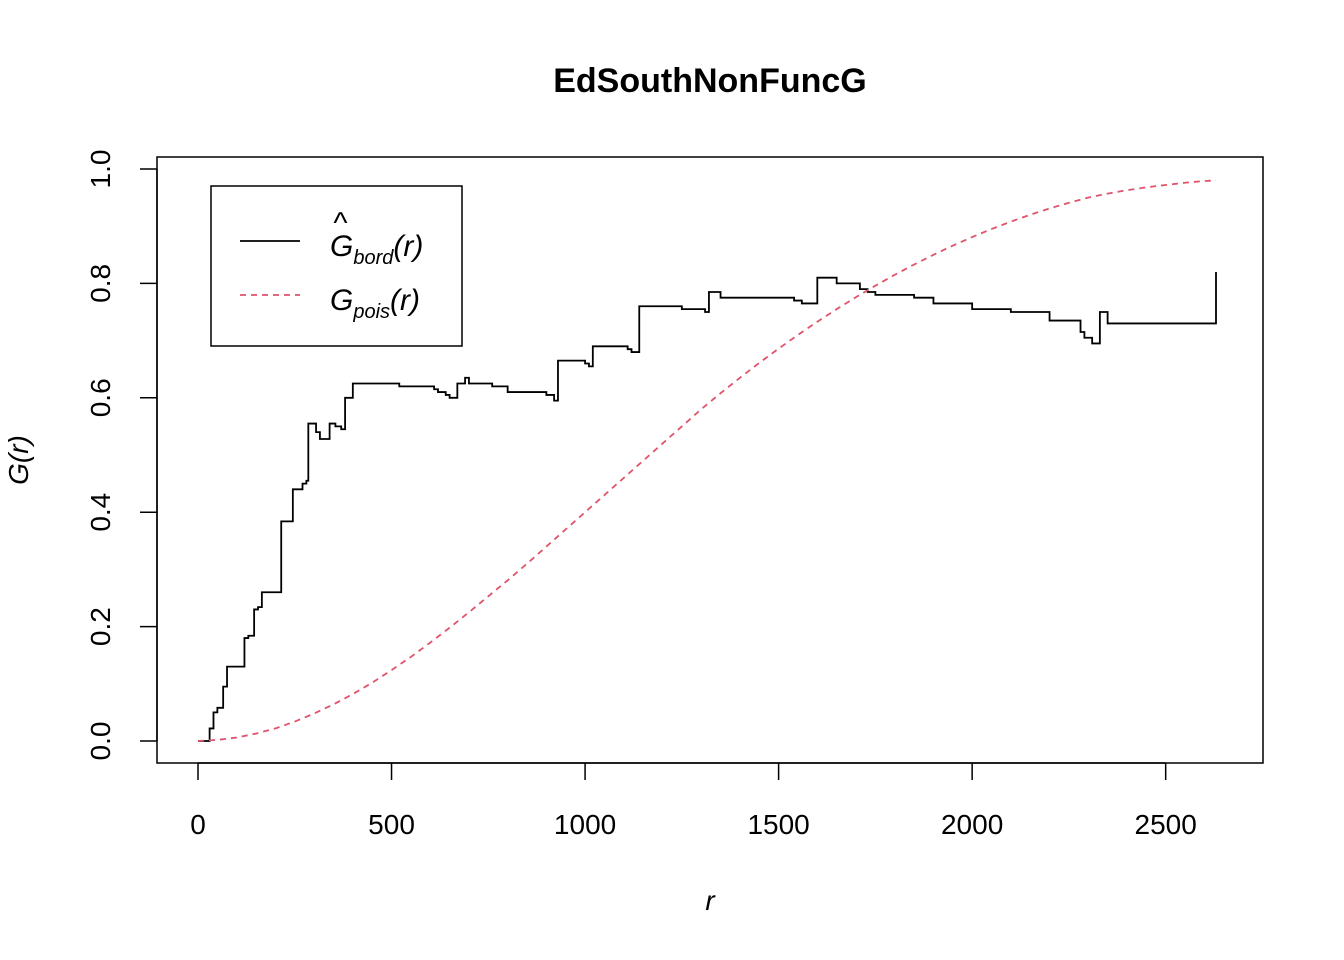 This screenshot has width=1344, height=960. I want to click on y-tick-label: 0.4, so click(100, 512).